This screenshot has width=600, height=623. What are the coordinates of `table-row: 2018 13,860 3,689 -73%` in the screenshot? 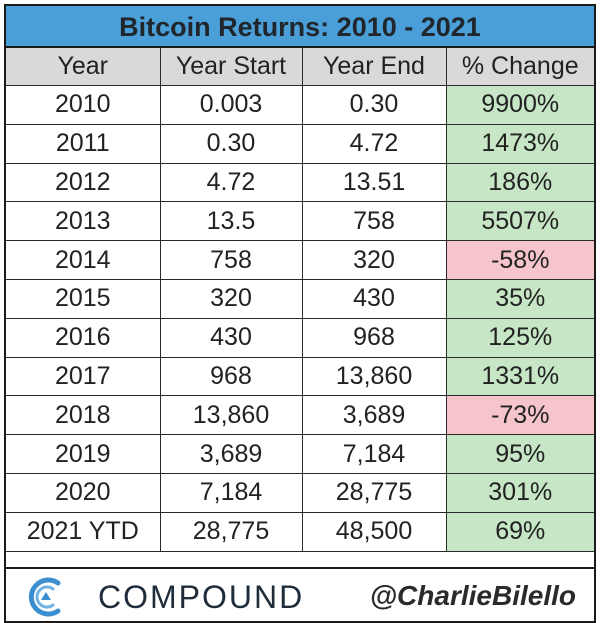 It's located at (300, 415).